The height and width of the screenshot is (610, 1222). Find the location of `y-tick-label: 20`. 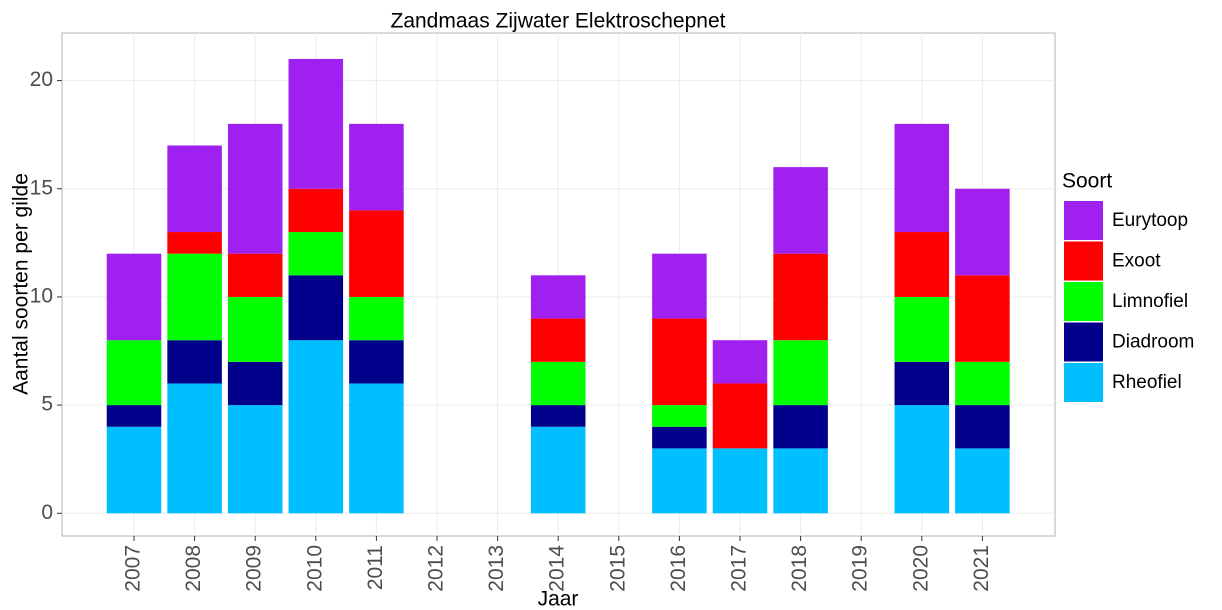

y-tick-label: 20 is located at coordinates (41, 79).